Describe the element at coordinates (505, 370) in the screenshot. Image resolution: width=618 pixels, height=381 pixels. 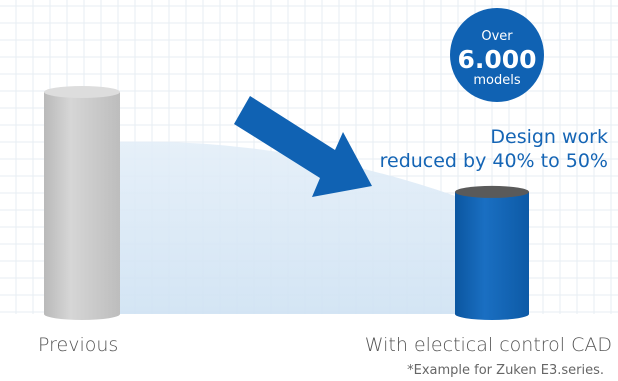
I see `footnote: *Example for Zuken E3.series.` at that location.